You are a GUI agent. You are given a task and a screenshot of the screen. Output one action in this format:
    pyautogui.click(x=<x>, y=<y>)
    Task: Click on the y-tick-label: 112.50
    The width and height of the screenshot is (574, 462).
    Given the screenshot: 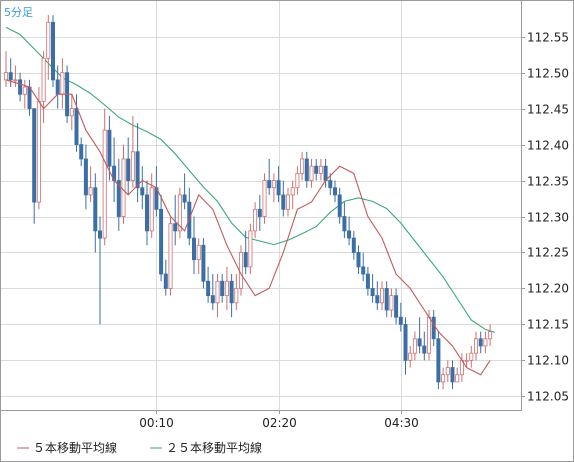 What is the action you would take?
    pyautogui.click(x=548, y=74)
    